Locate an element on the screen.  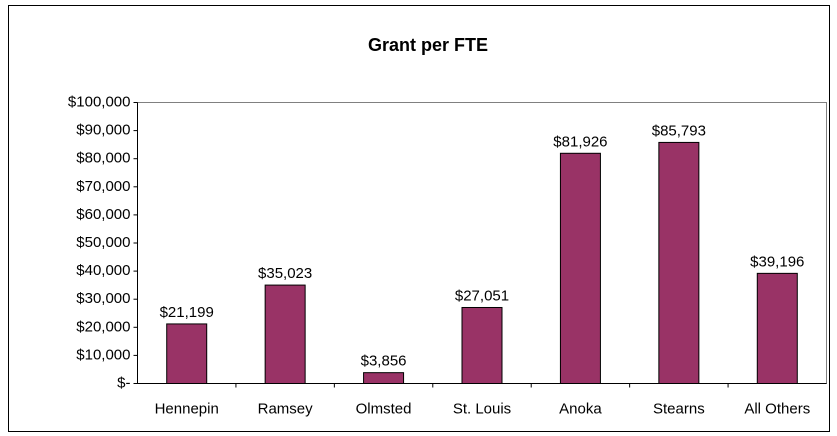
y-tick-label: $40,000 is located at coordinates (103, 270).